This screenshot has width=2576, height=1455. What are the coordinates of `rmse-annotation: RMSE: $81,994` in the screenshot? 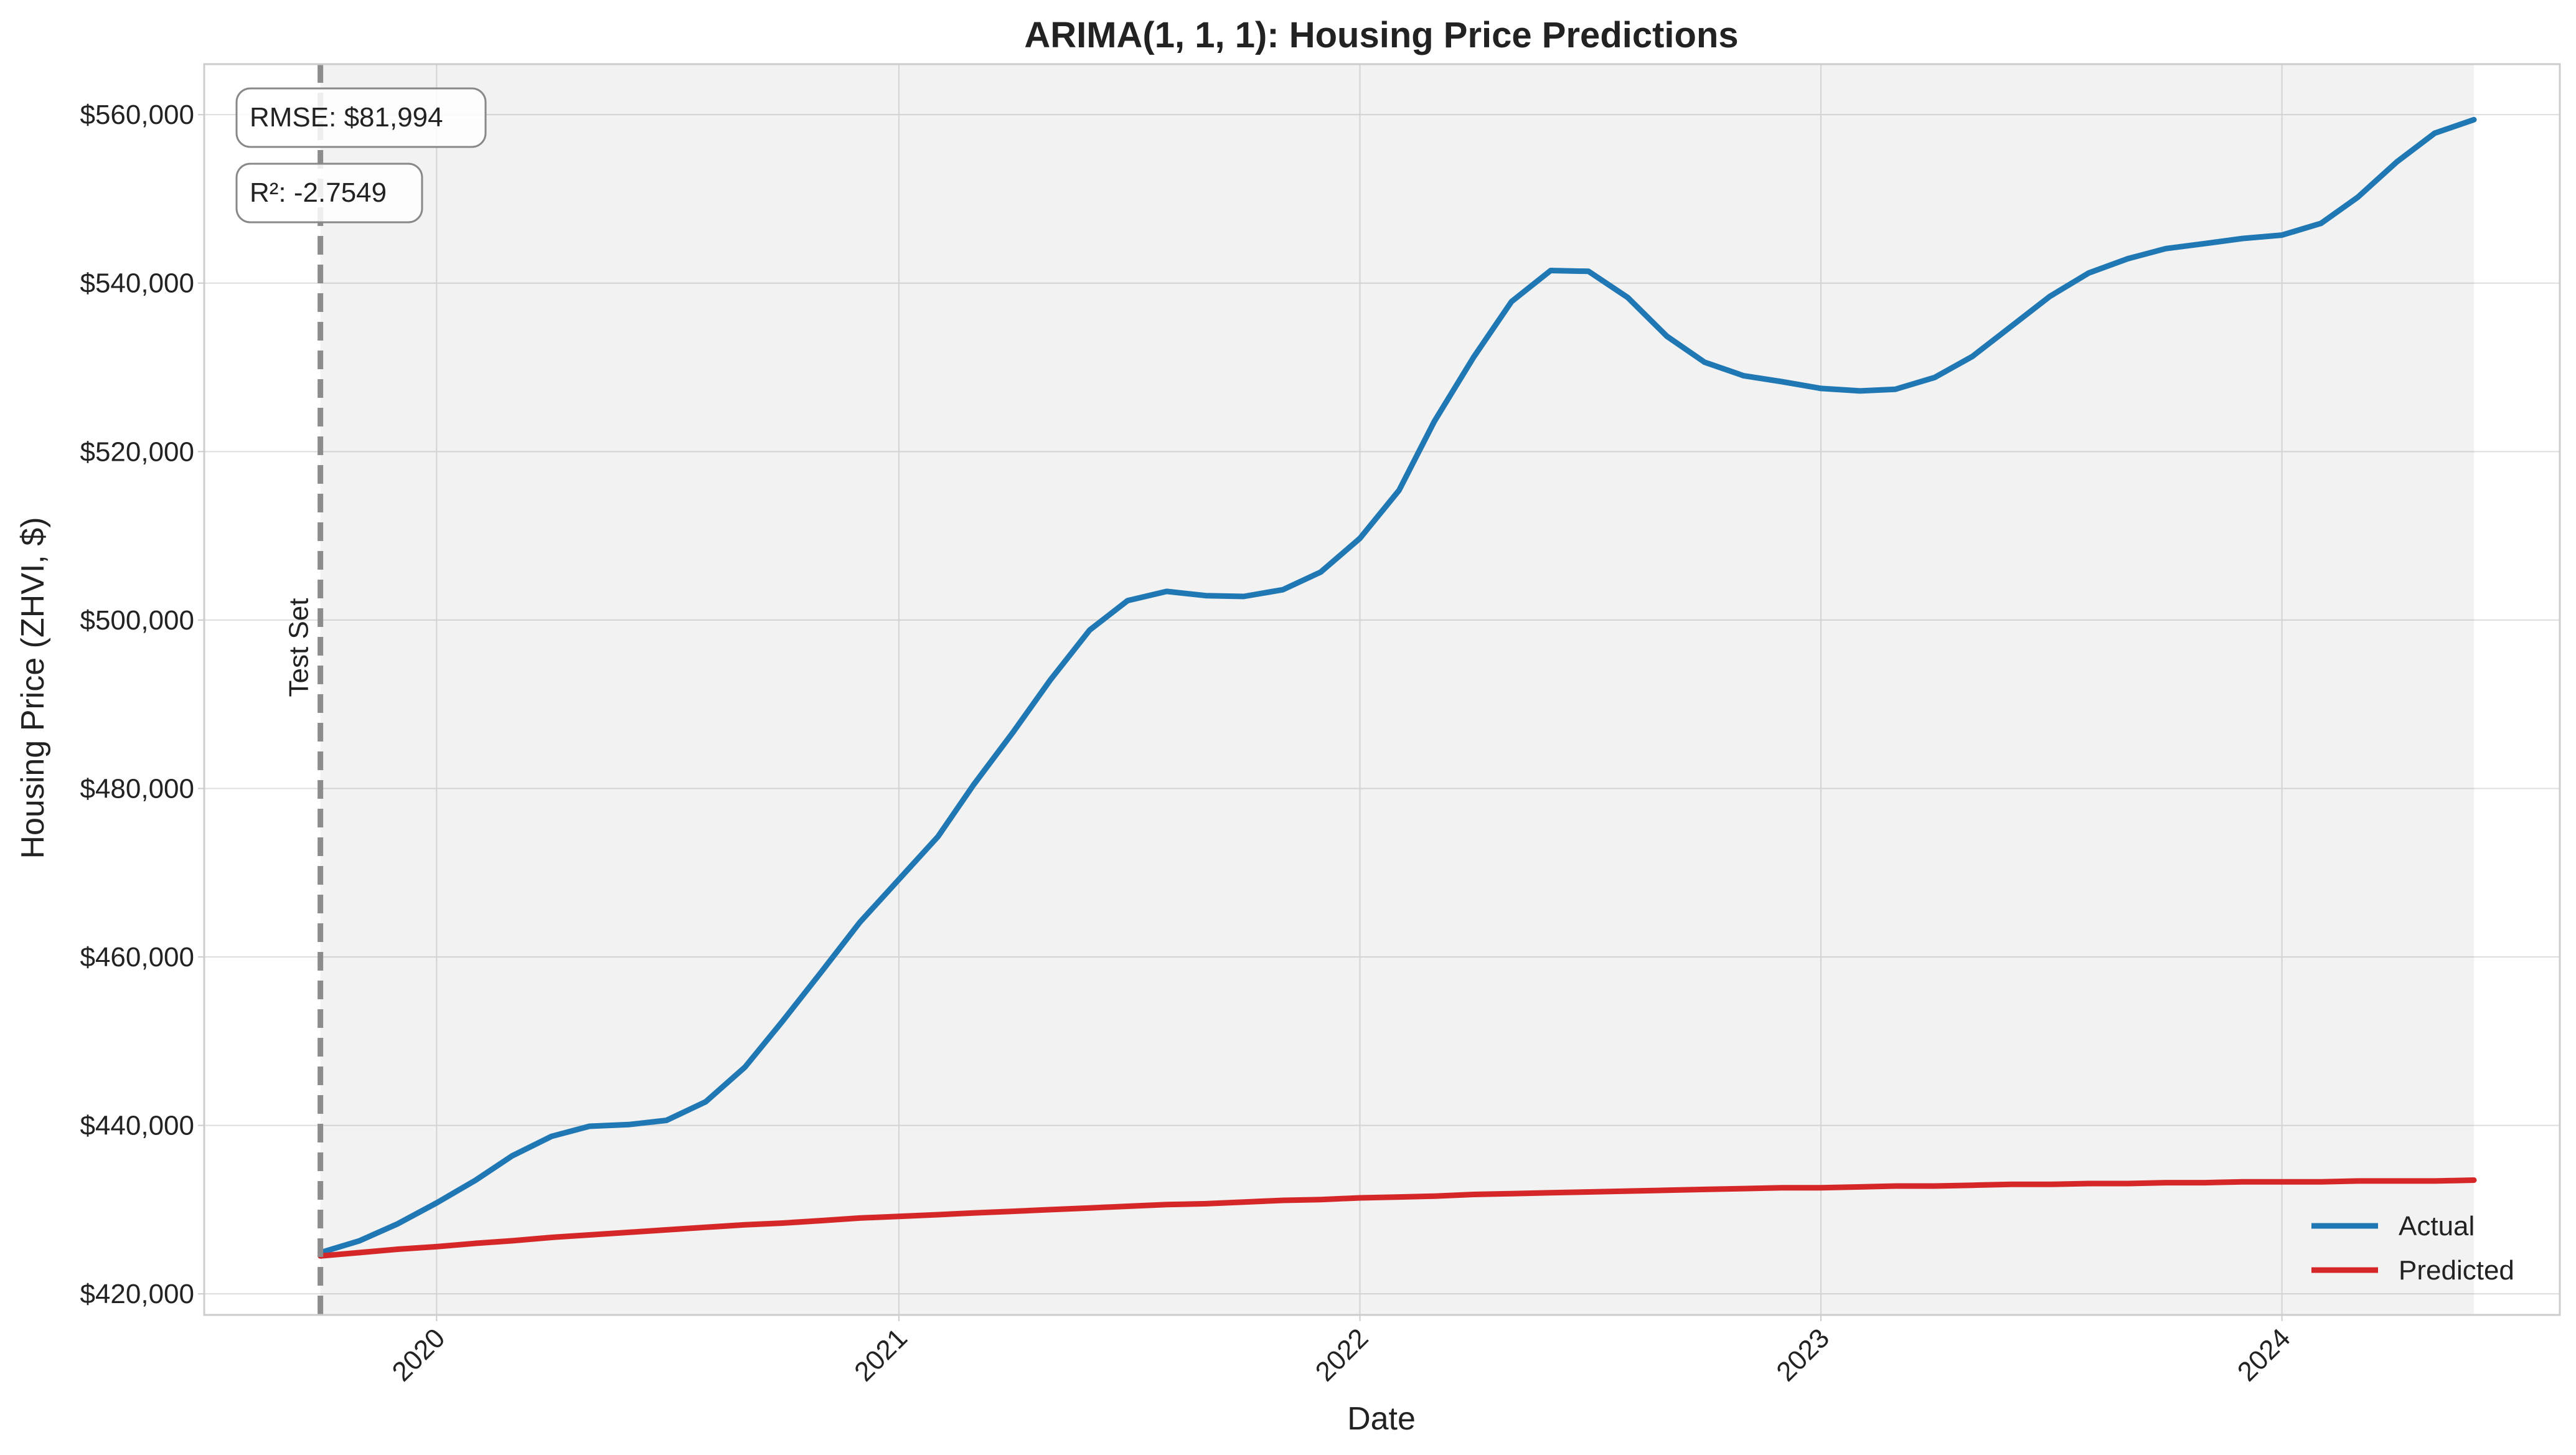 It's located at (361, 118).